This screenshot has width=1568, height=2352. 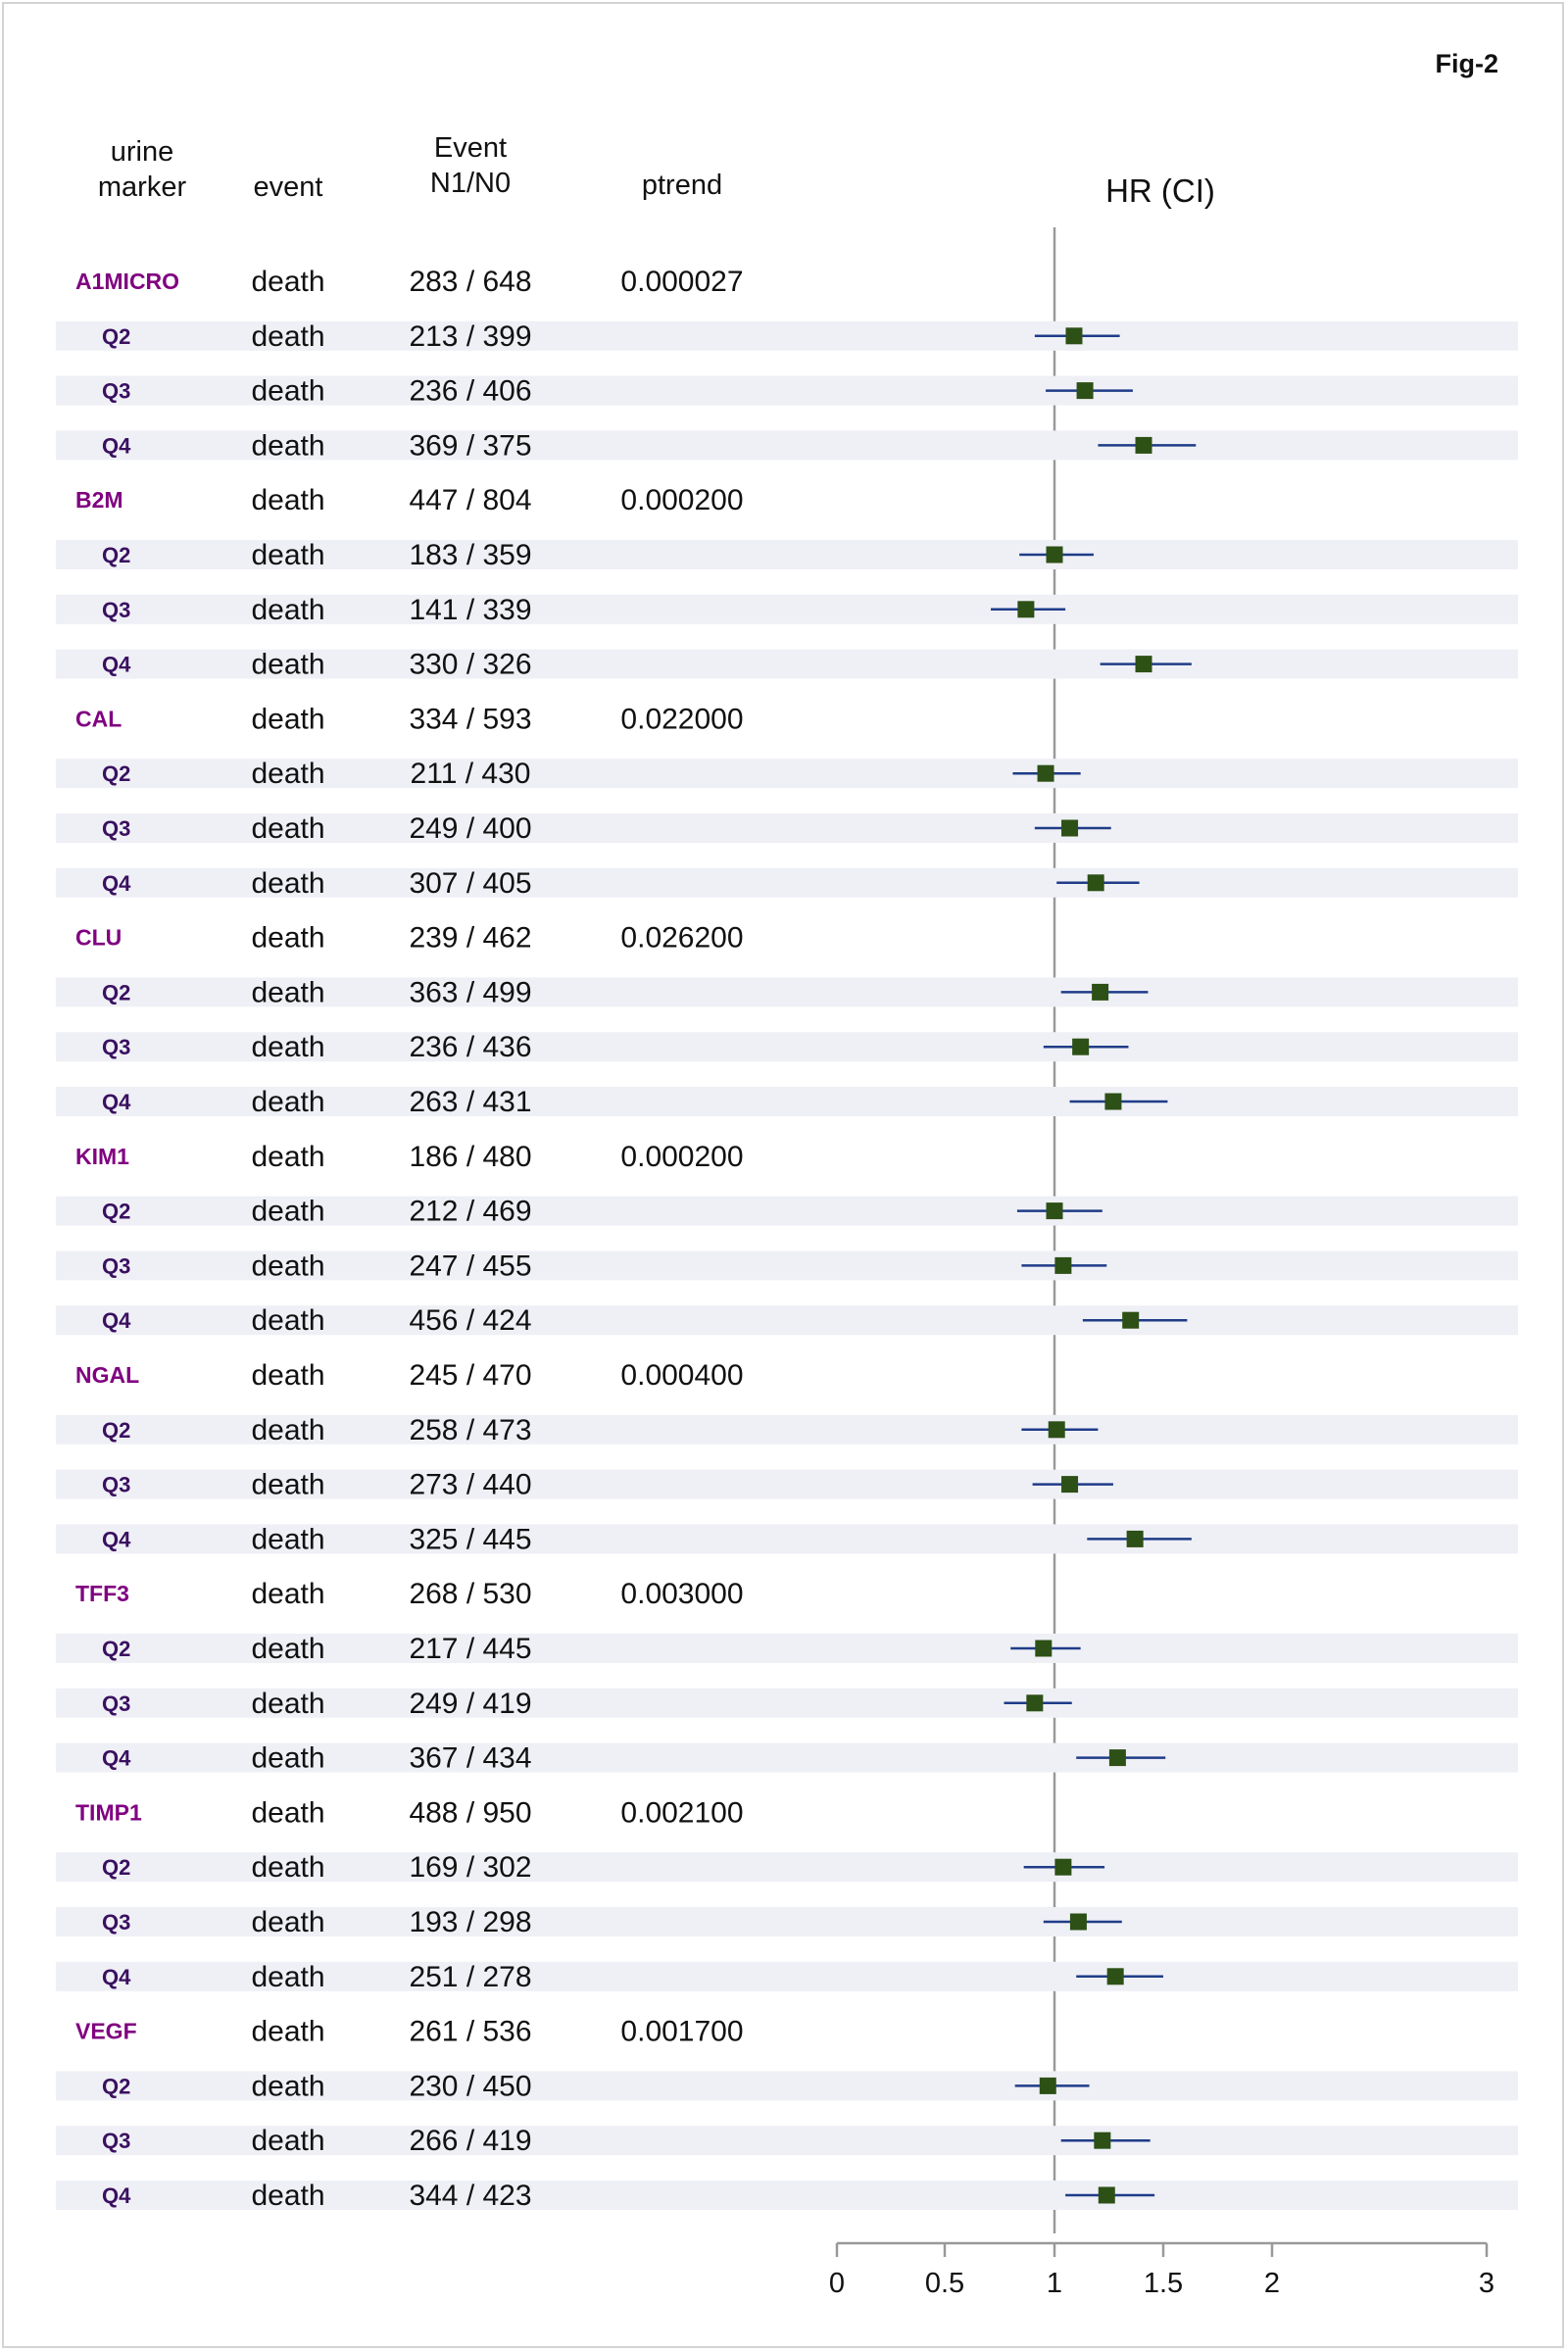 I want to click on events-count-cell: 325 / 445, so click(x=470, y=1539).